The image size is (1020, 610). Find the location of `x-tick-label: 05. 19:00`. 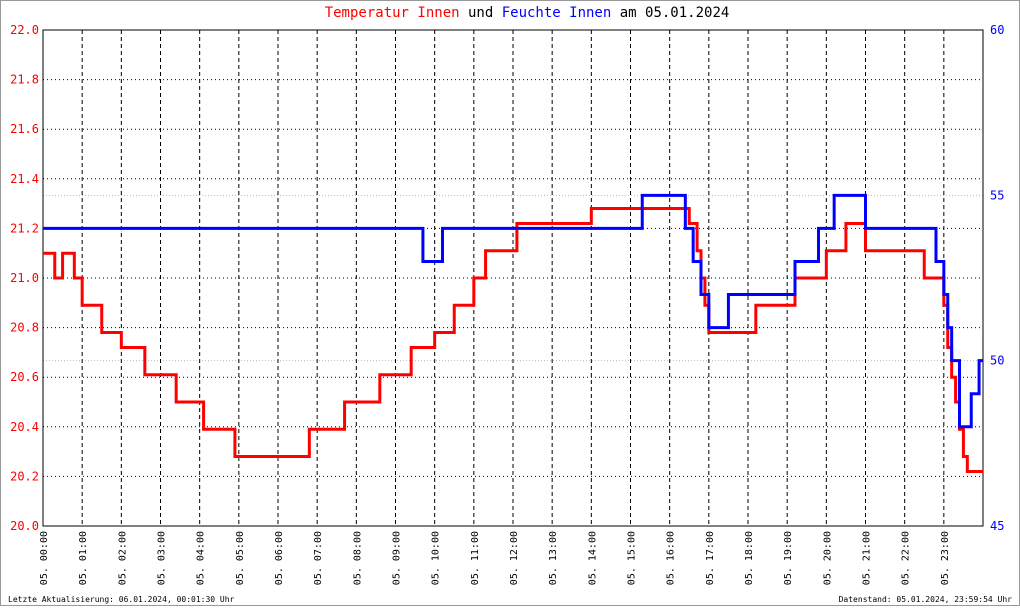

x-tick-label: 05. 19:00 is located at coordinates (788, 558).